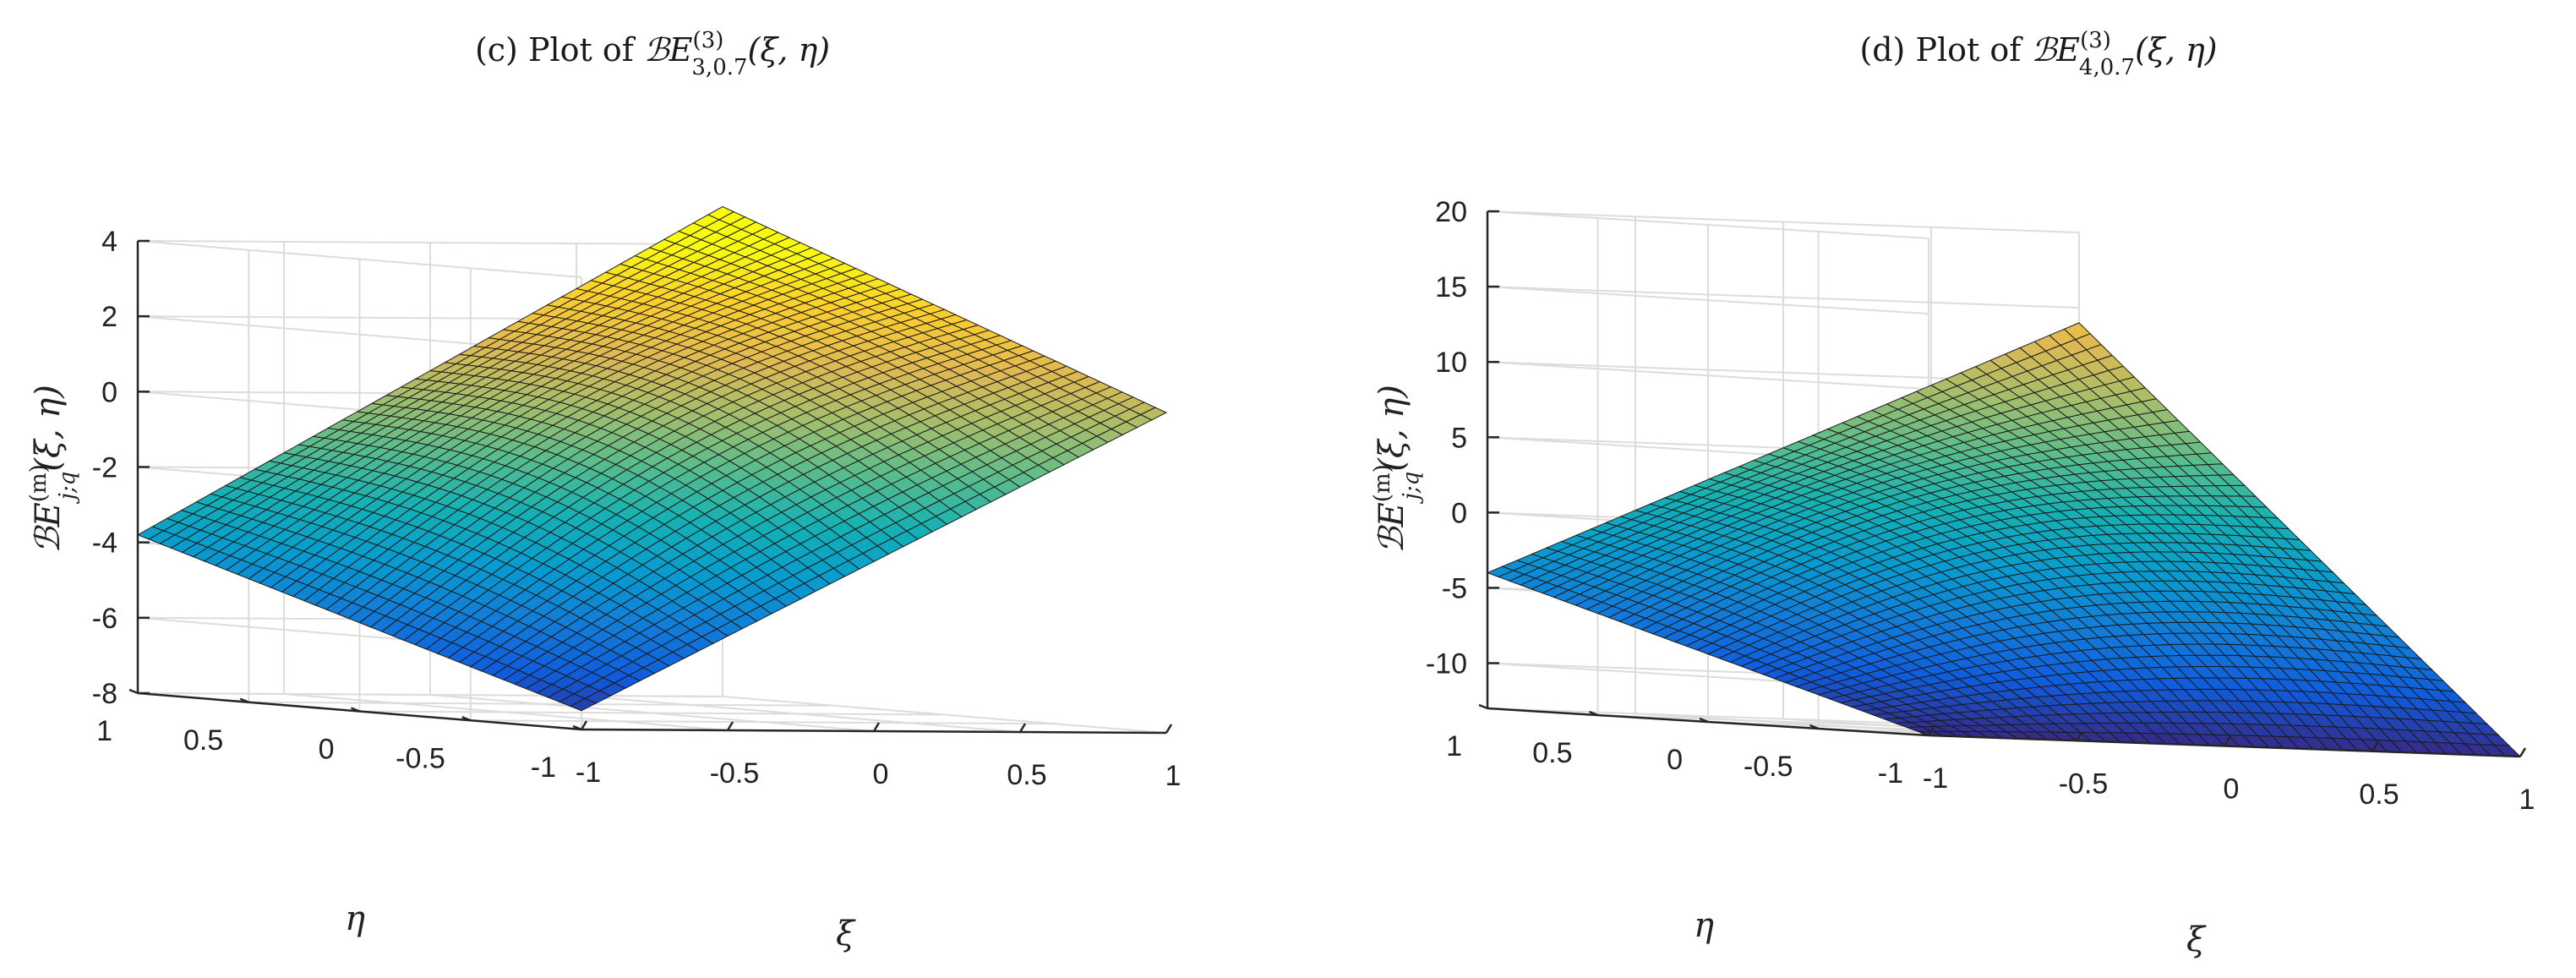  What do you see at coordinates (104, 619) in the screenshot?
I see `z-tick-label: -6` at bounding box center [104, 619].